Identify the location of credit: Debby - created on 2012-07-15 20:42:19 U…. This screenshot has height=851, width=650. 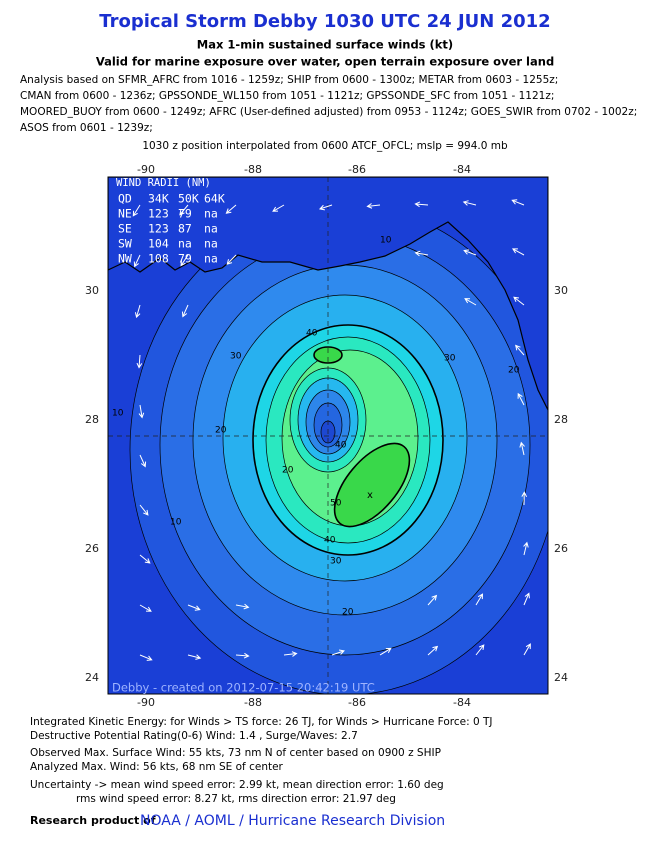
(243, 688).